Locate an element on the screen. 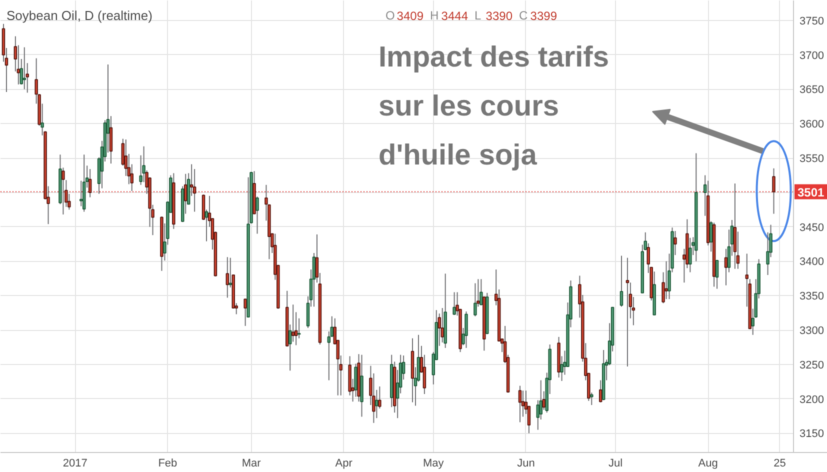  x-tick-label: Apr is located at coordinates (344, 464).